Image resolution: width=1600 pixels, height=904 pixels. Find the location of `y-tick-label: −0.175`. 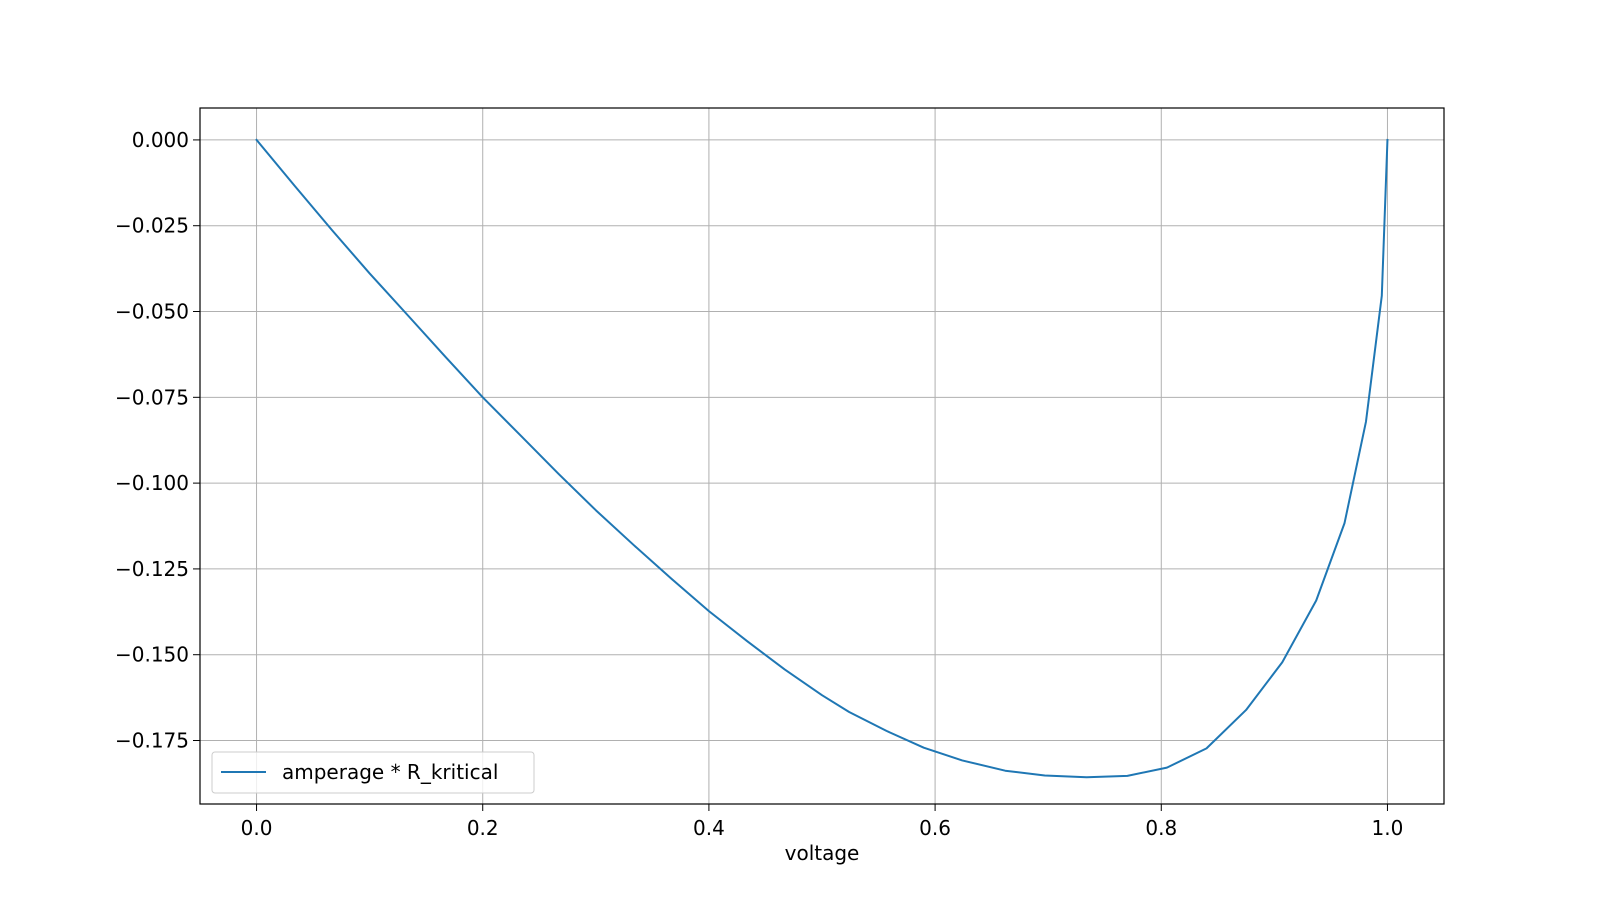

y-tick-label: −0.175 is located at coordinates (152, 741).